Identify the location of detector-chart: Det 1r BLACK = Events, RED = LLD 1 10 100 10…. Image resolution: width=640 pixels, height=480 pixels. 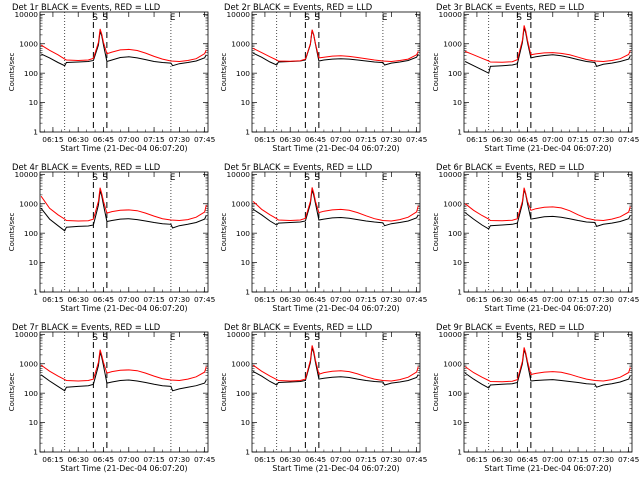
(112, 77).